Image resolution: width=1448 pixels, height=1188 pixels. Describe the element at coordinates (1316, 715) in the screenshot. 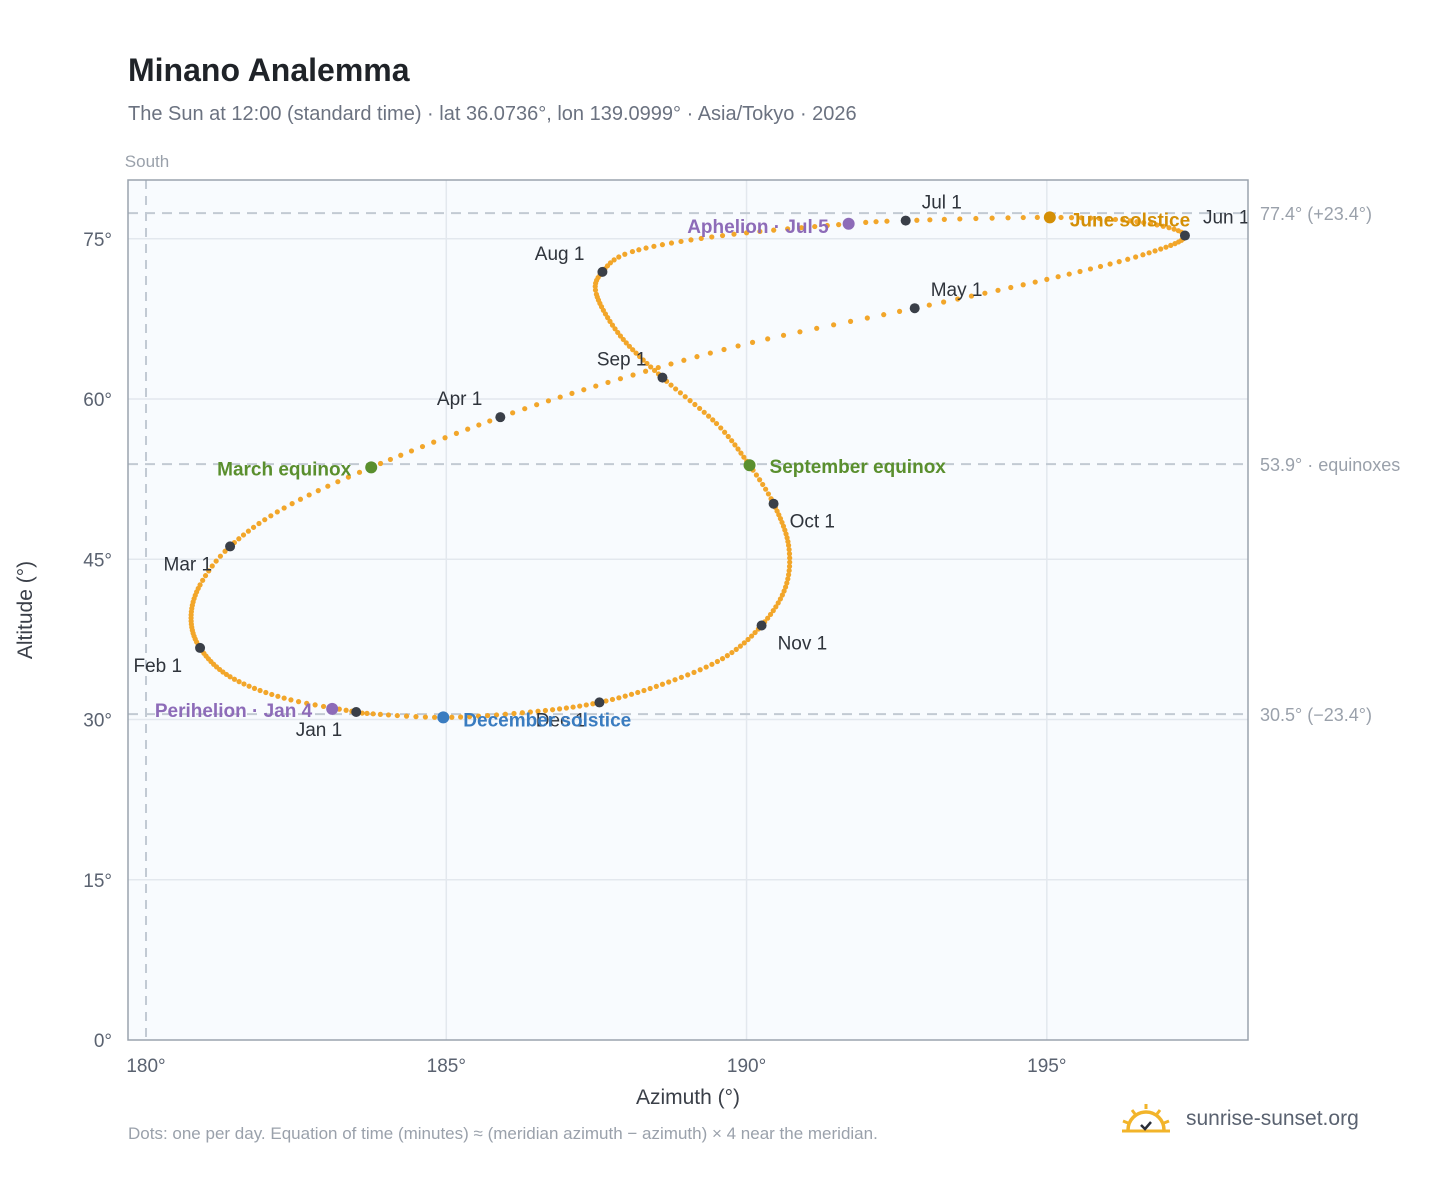

I see `reference-line-label: 30.5° (−23.4°)` at that location.